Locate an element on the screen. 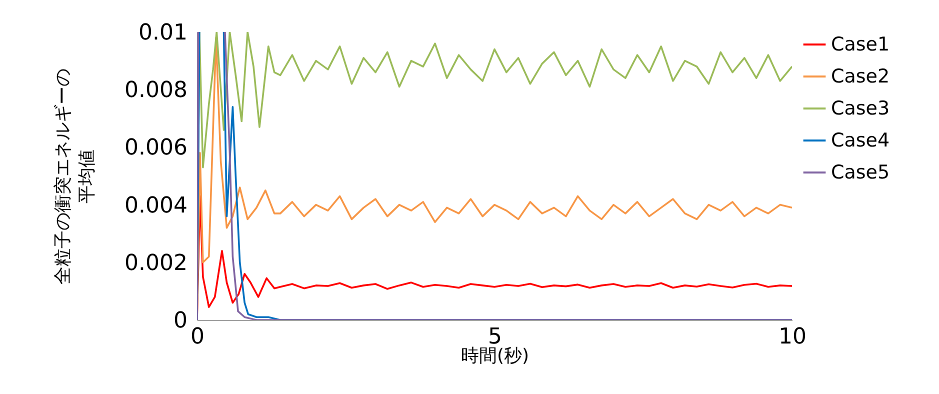  y-axis-title: 全粒子の衝突エネルギーの平均値 is located at coordinates (75, 176).